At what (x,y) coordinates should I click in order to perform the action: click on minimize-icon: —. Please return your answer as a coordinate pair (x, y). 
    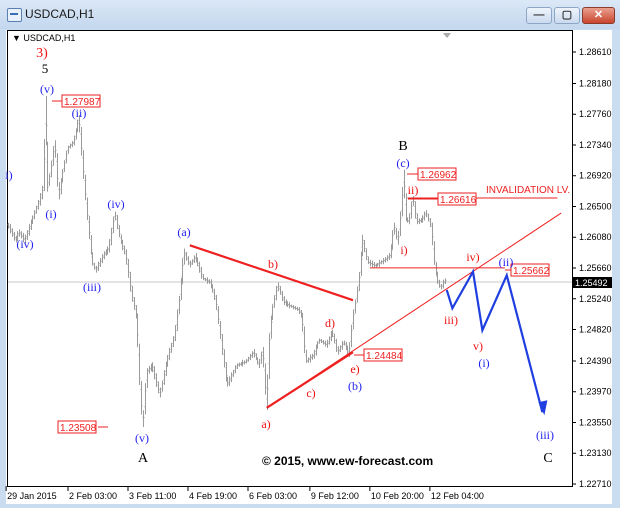
    Looking at the image, I should click on (539, 15).